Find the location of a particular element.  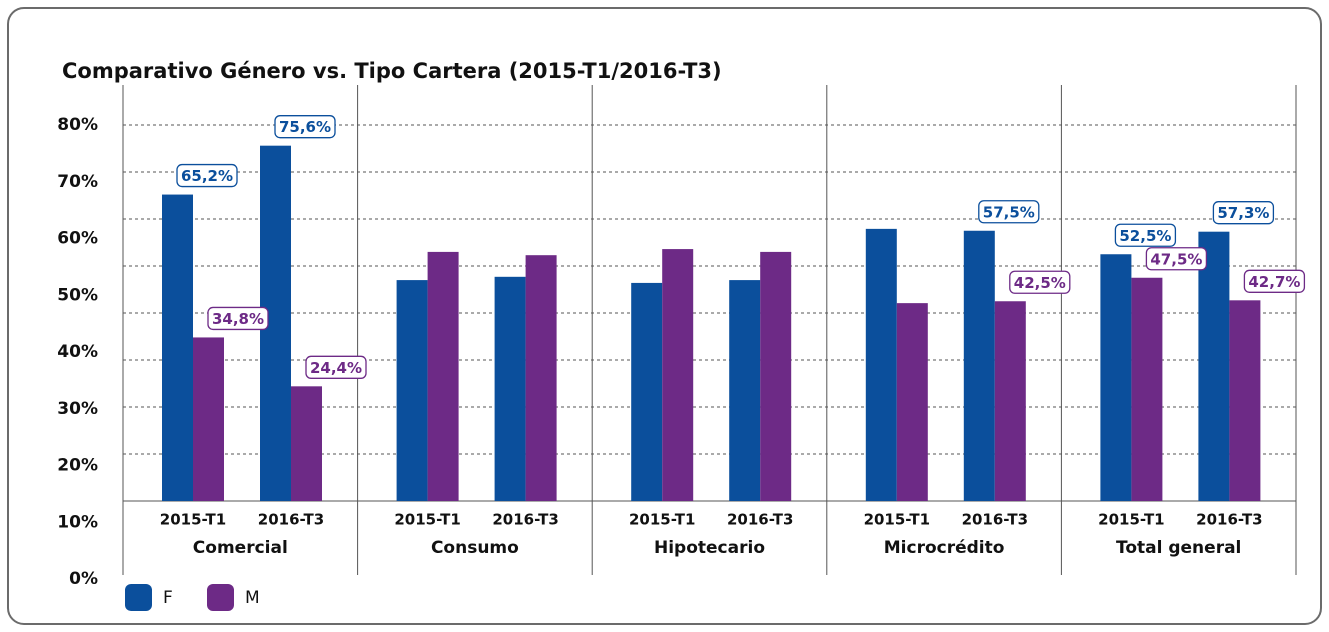

data-label: 52,5% is located at coordinates (1145, 236).